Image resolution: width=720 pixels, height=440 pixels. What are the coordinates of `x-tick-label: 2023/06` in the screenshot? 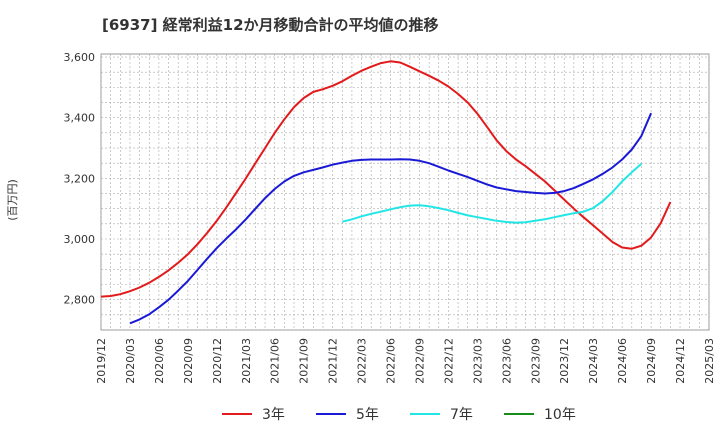 It's located at (506, 361).